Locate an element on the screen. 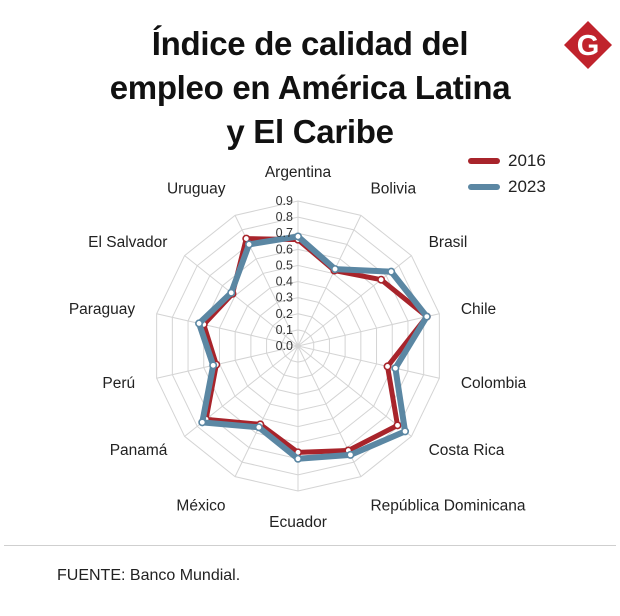 This screenshot has width=620, height=616. category-label: Costa Rica is located at coordinates (467, 450).